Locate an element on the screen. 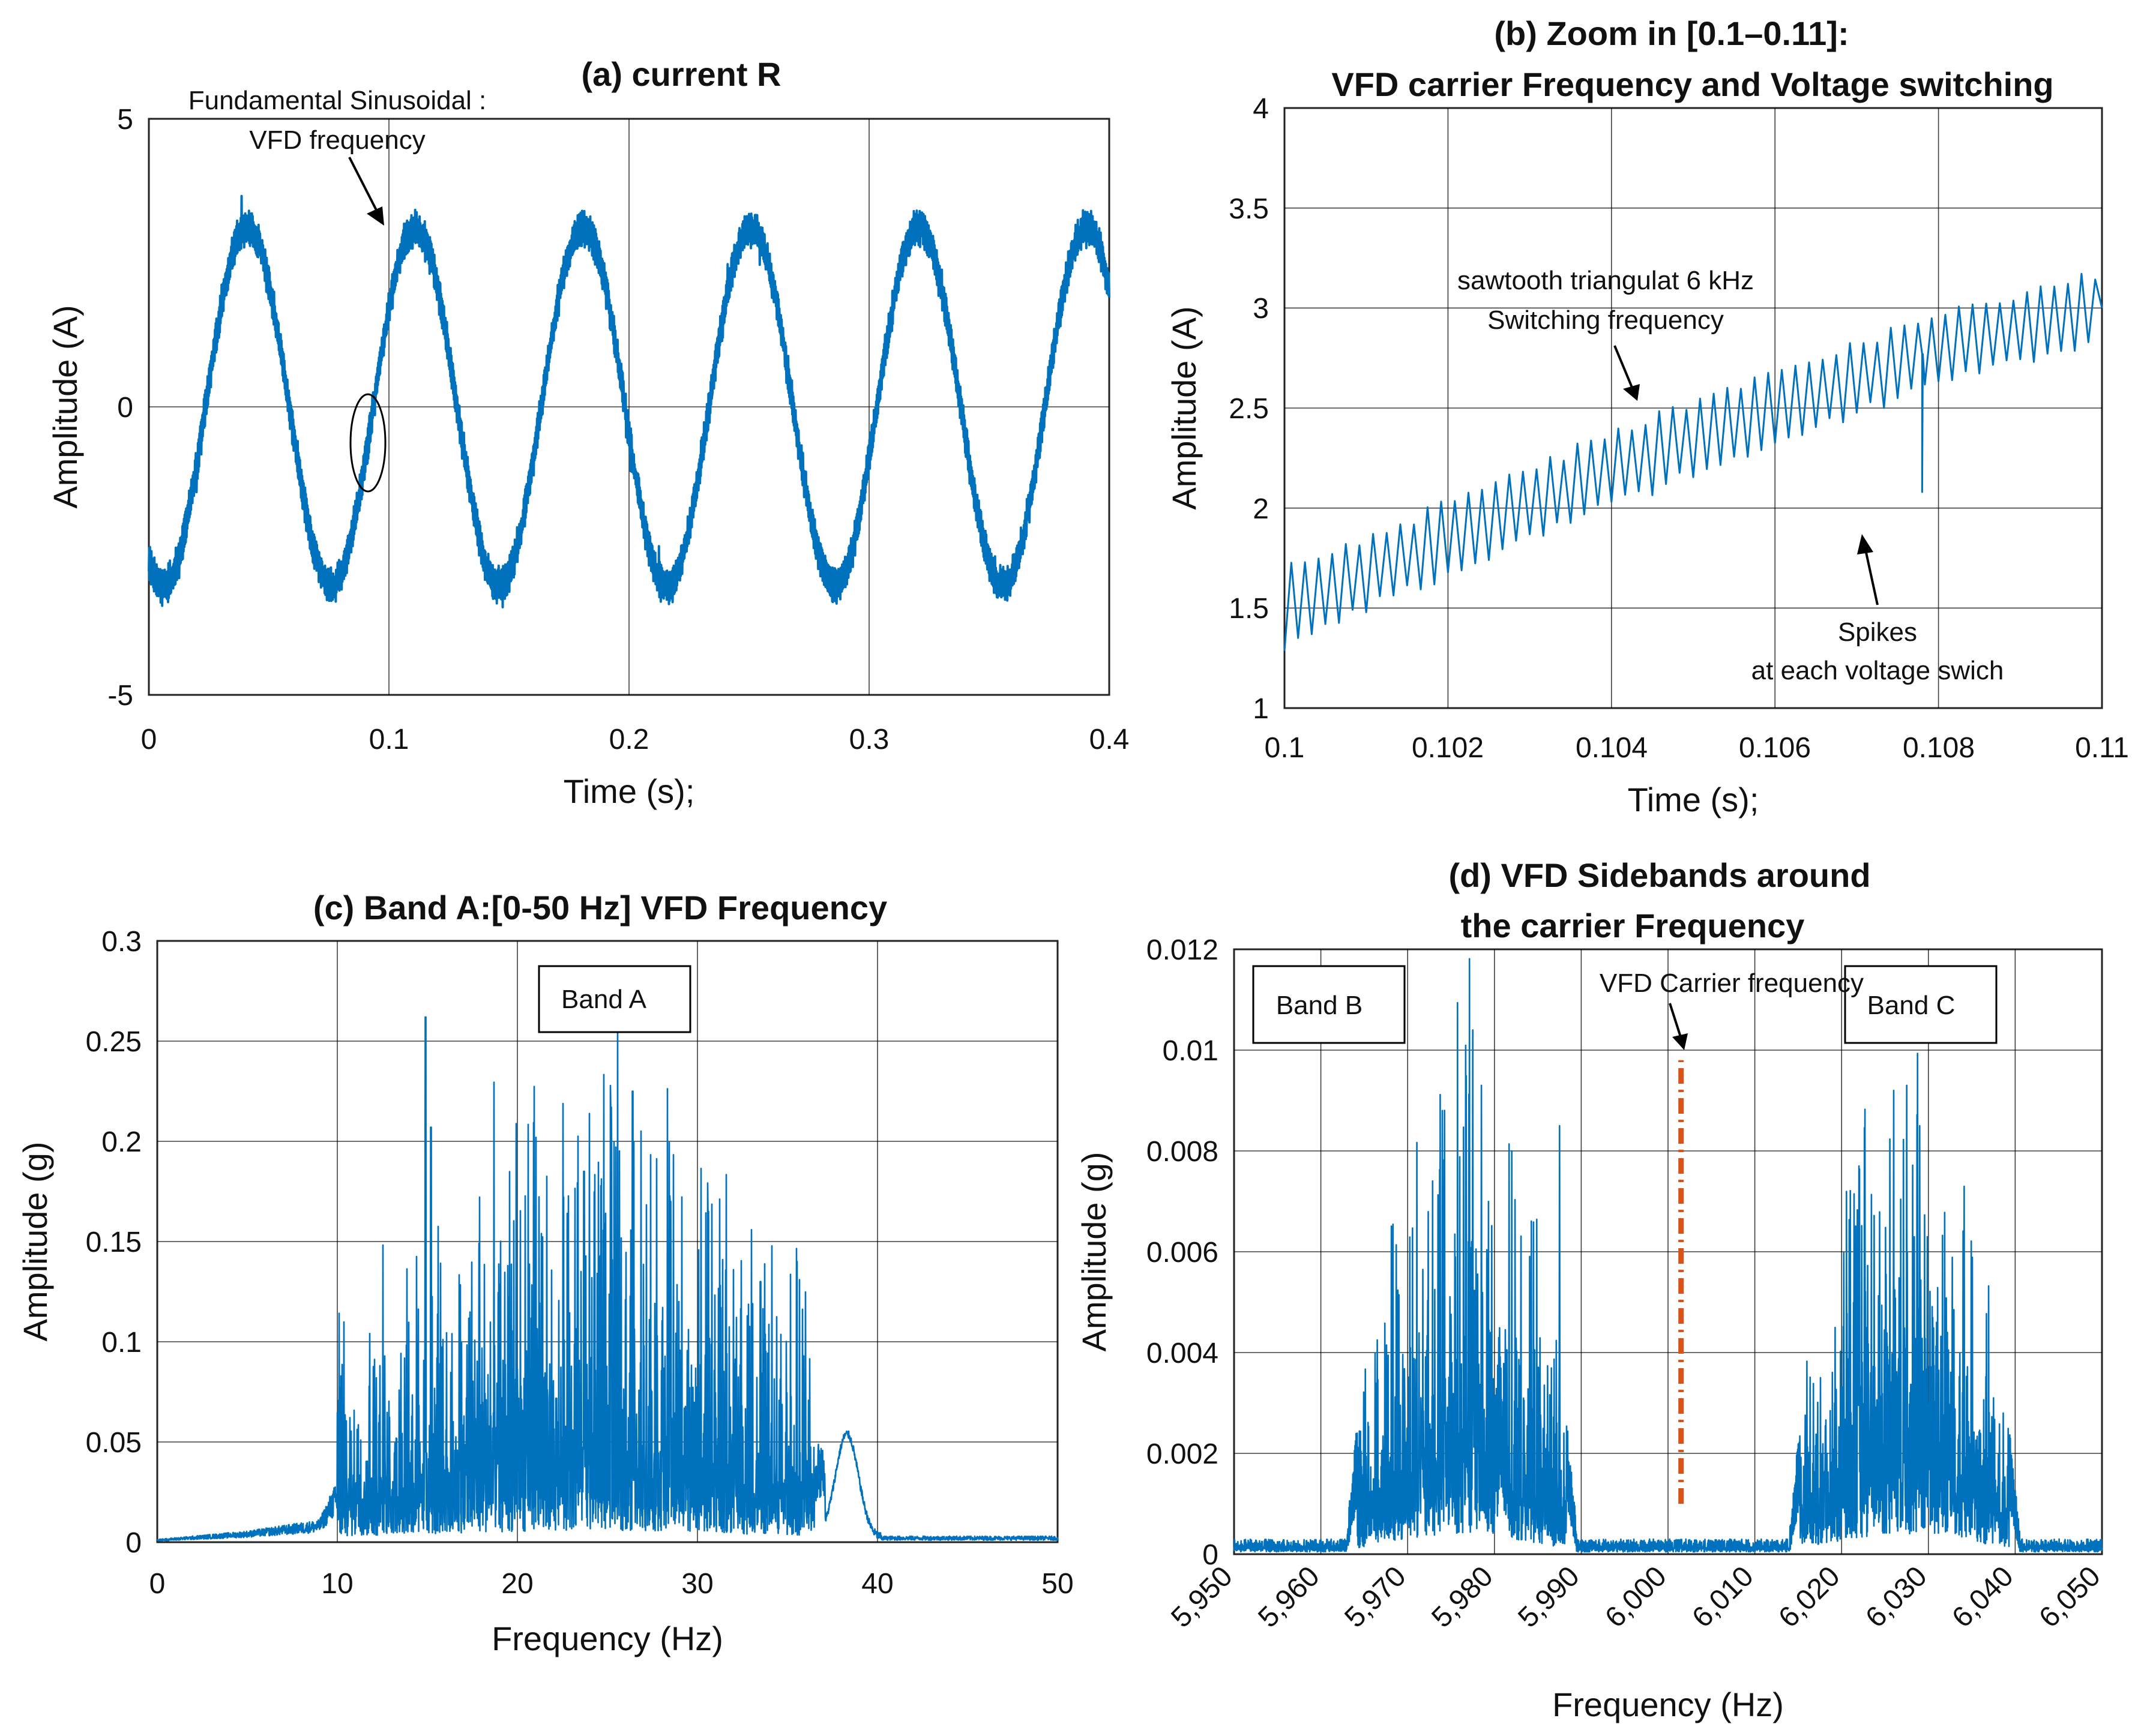  band-a-box: Band A is located at coordinates (614, 999).